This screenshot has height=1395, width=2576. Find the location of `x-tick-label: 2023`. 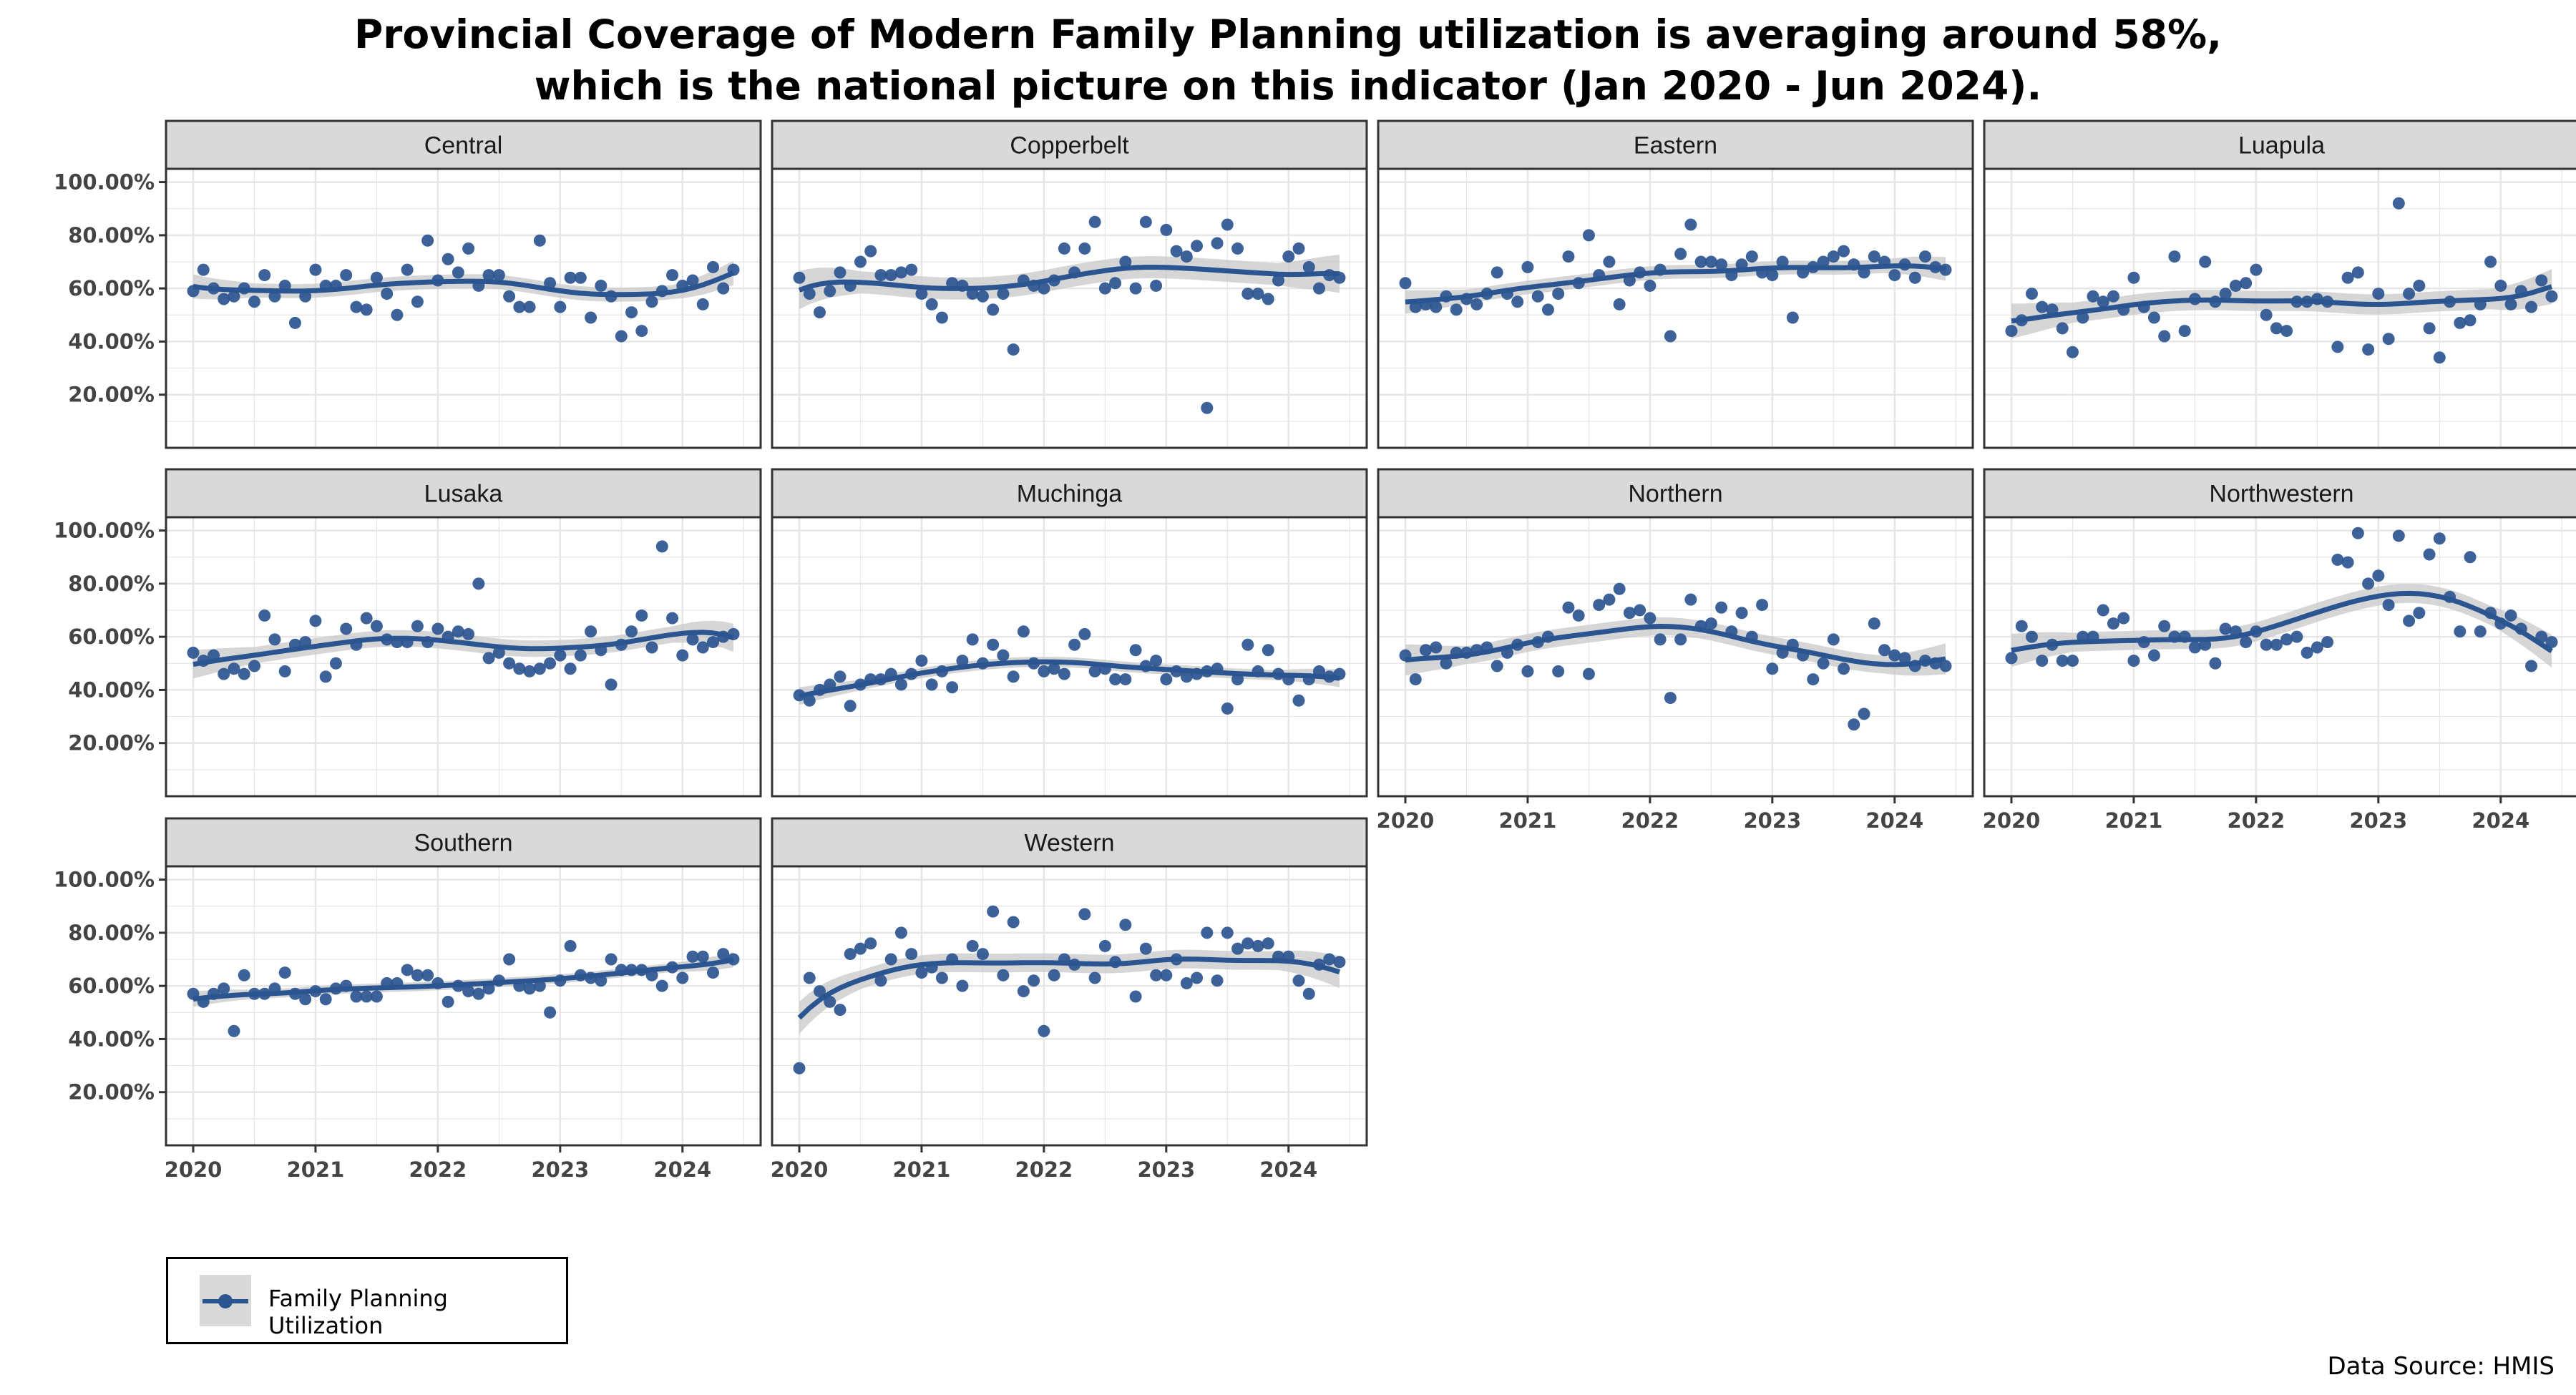

x-tick-label: 2023 is located at coordinates (2378, 820).